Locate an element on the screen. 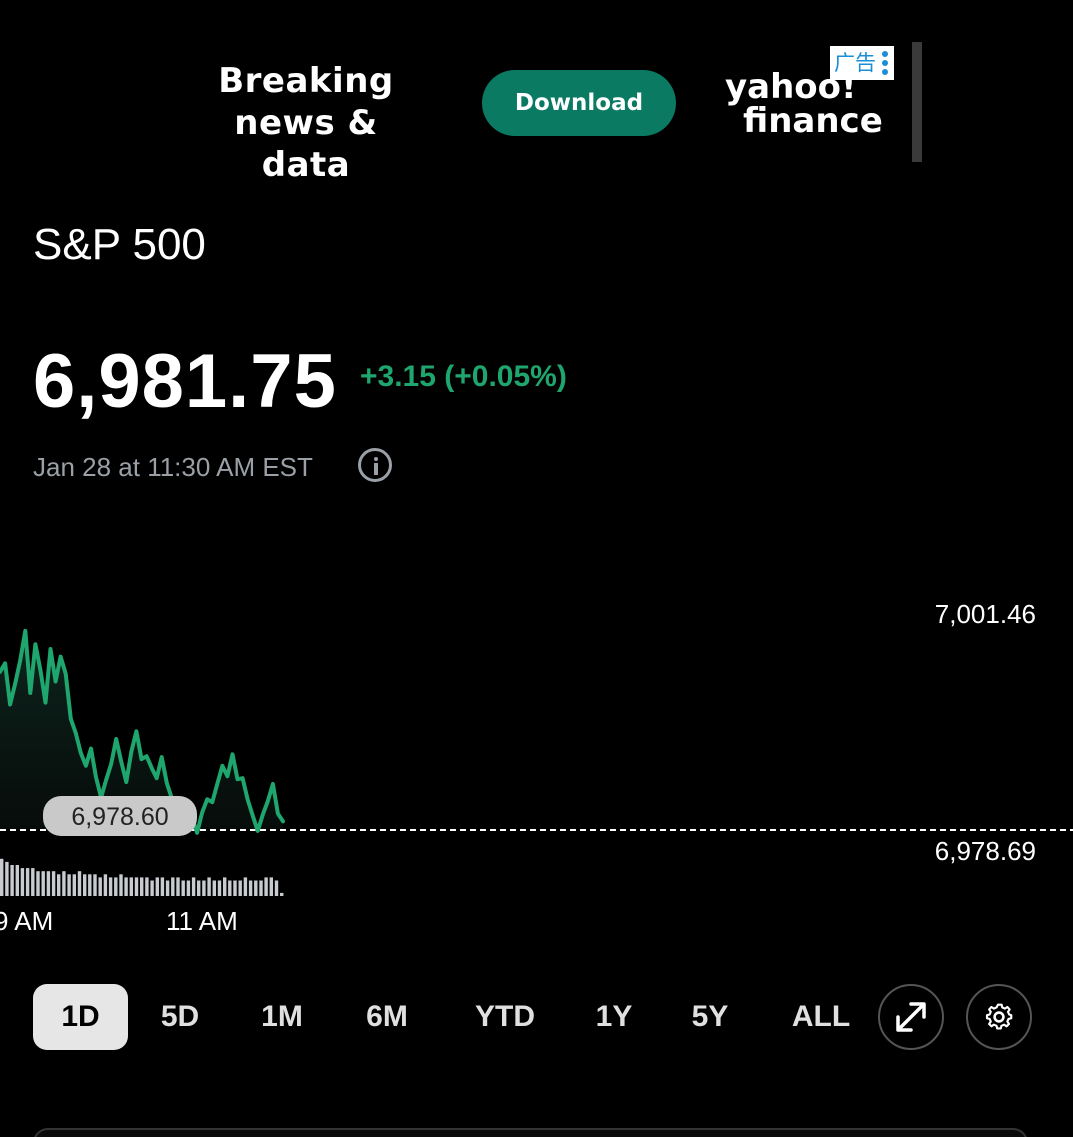  quote-timestamp: Jan 28 at 11:30 AM EST is located at coordinates (173, 467).